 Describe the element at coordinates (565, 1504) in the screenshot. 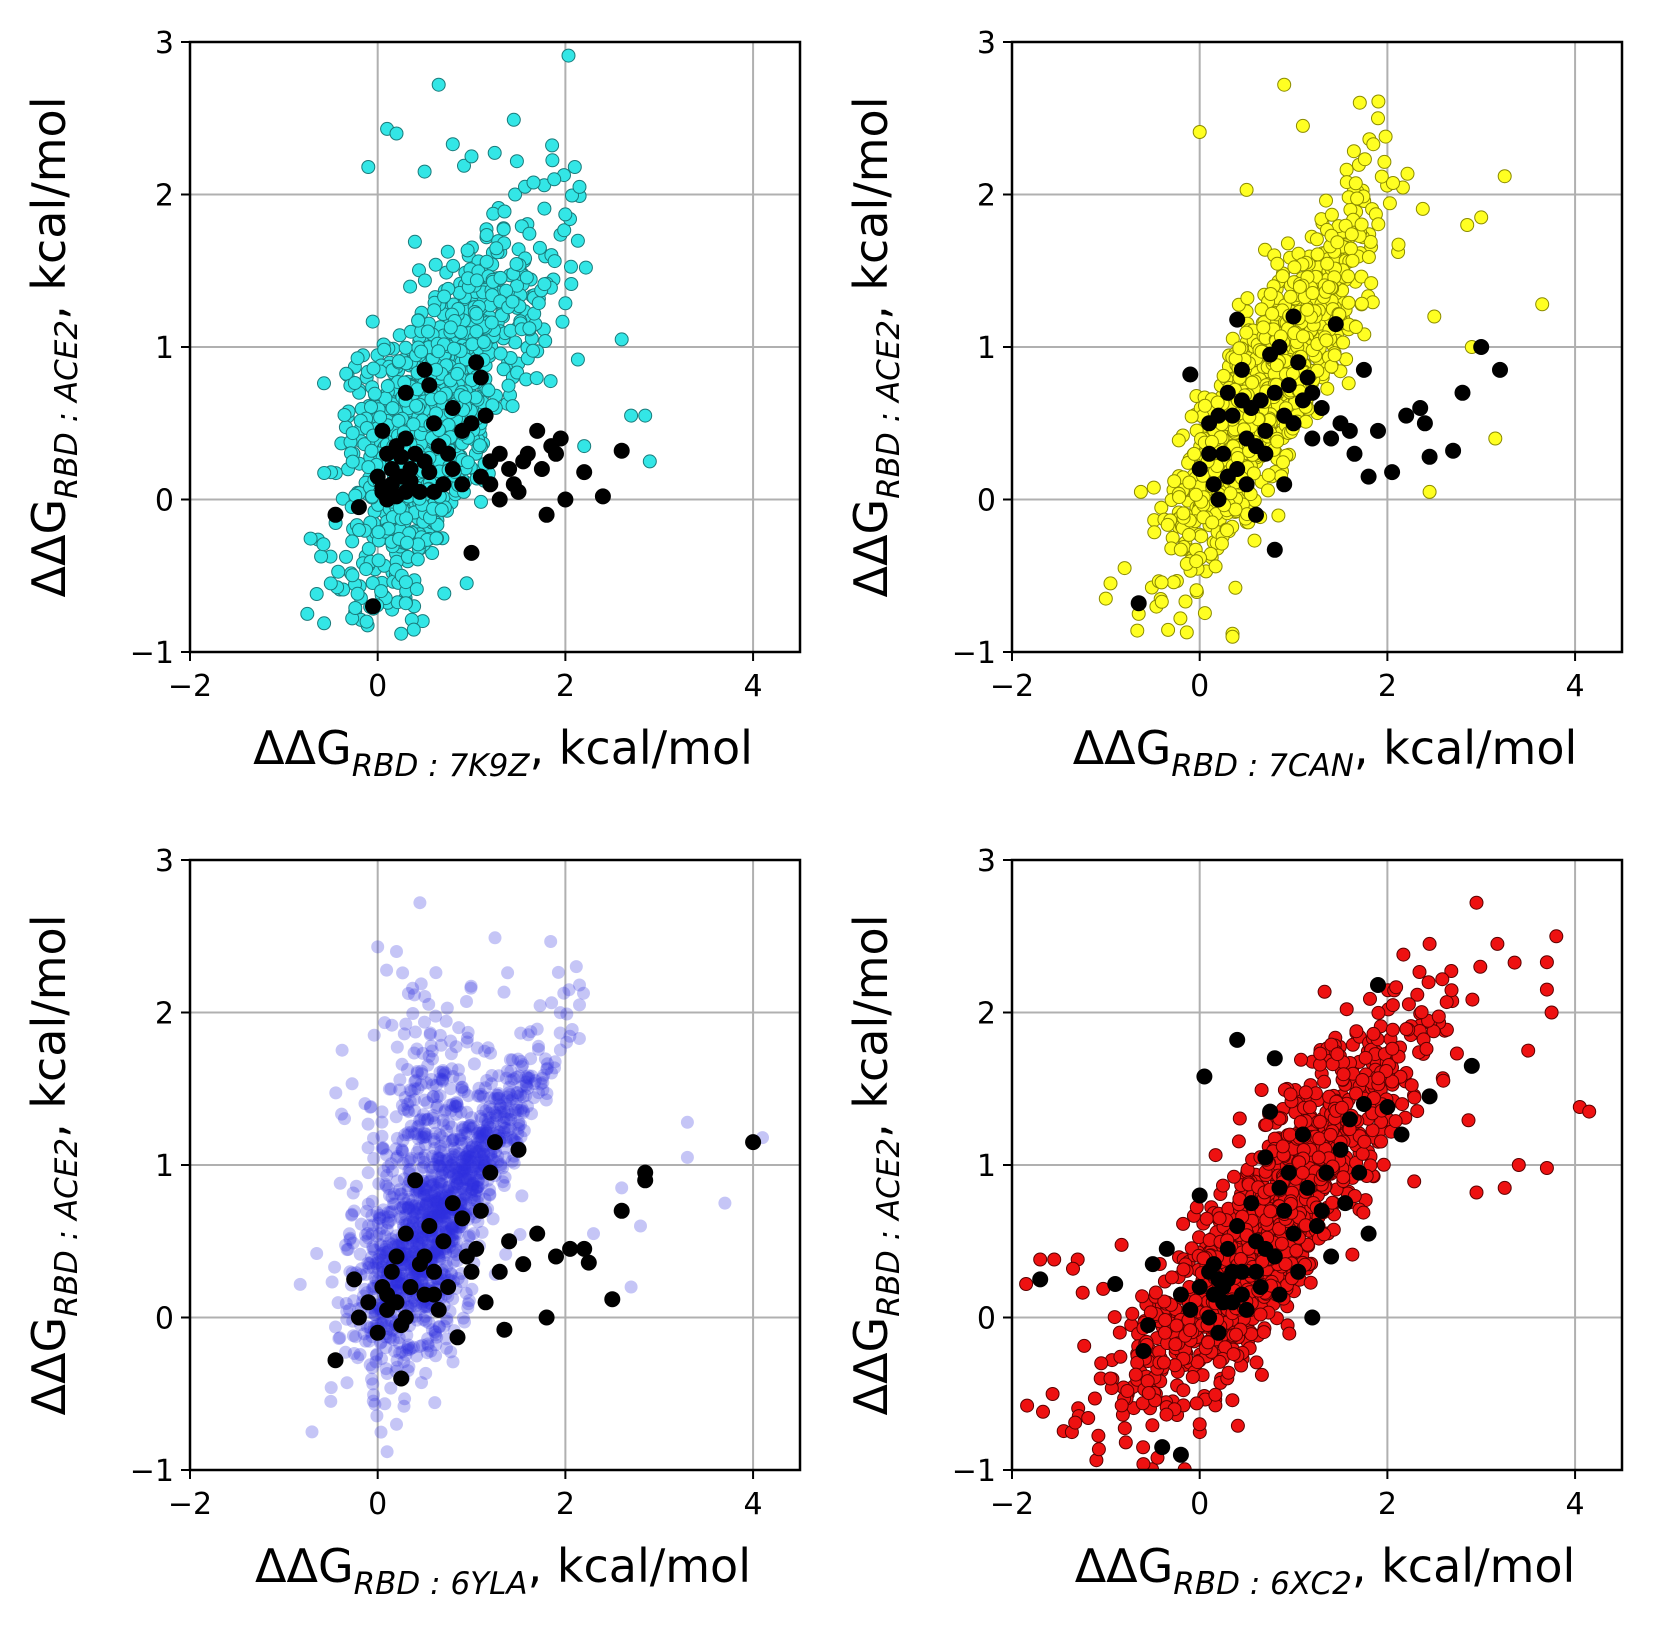

I see `x-tick-label: 2` at that location.